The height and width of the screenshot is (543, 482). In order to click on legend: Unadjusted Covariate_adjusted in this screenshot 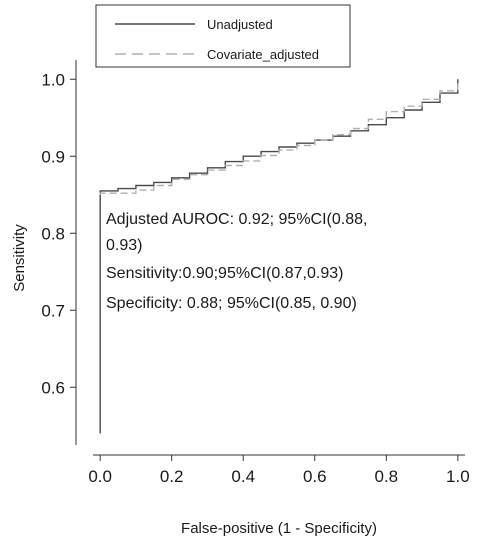, I will do `click(223, 36)`.